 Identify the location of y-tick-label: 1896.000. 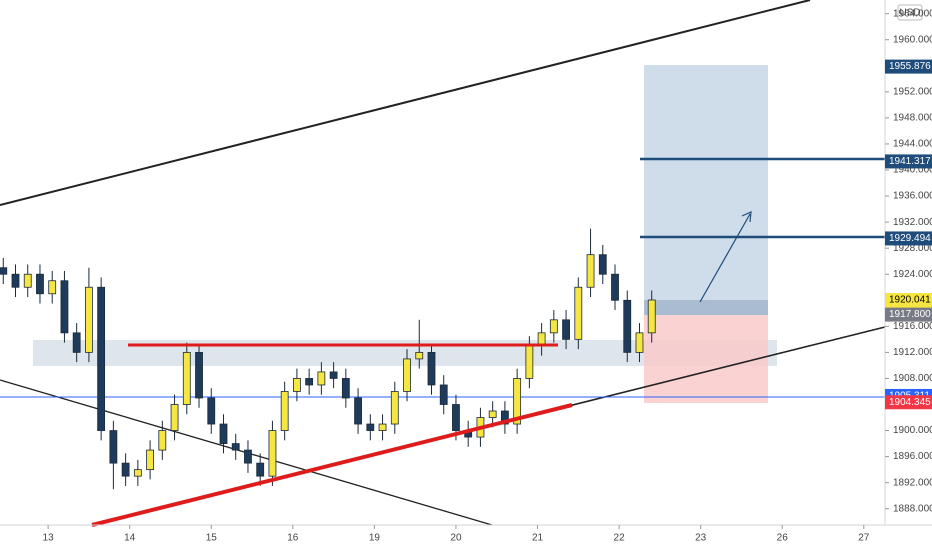
(912, 456).